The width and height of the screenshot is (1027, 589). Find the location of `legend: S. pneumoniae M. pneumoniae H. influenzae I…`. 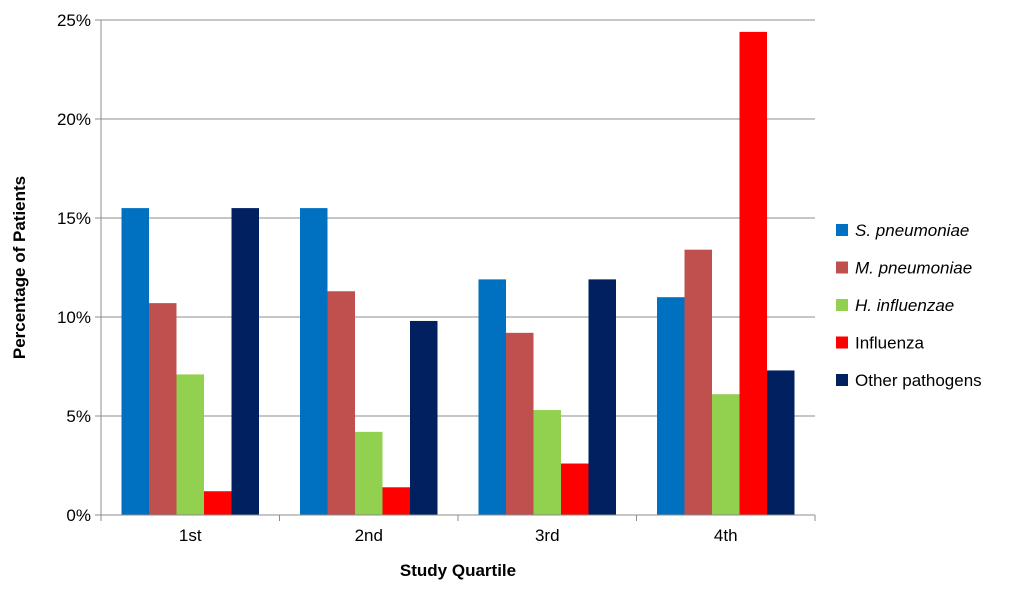

legend: S. pneumoniae M. pneumoniae H. influenzae I… is located at coordinates (909, 305).